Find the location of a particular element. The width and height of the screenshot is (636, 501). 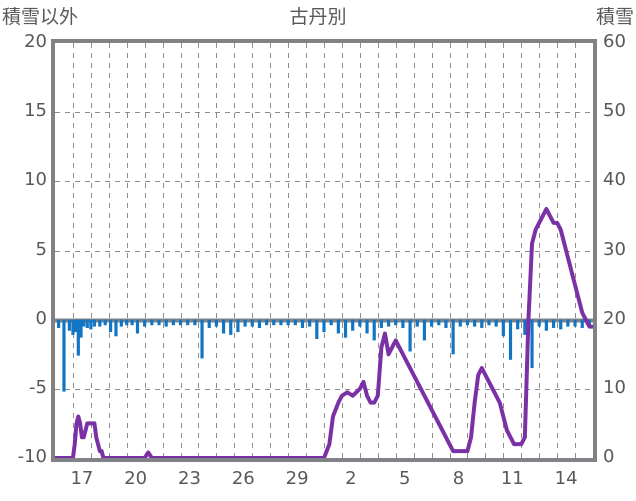

precipitation-bars is located at coordinates (324, 355).